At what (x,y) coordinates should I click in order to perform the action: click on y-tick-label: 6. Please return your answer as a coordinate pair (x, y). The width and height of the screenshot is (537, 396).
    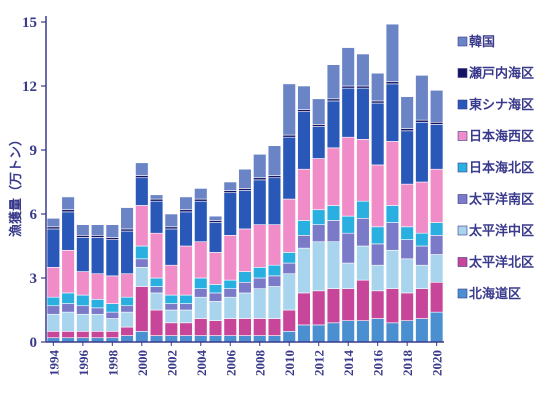
    Looking at the image, I should click on (34, 215).